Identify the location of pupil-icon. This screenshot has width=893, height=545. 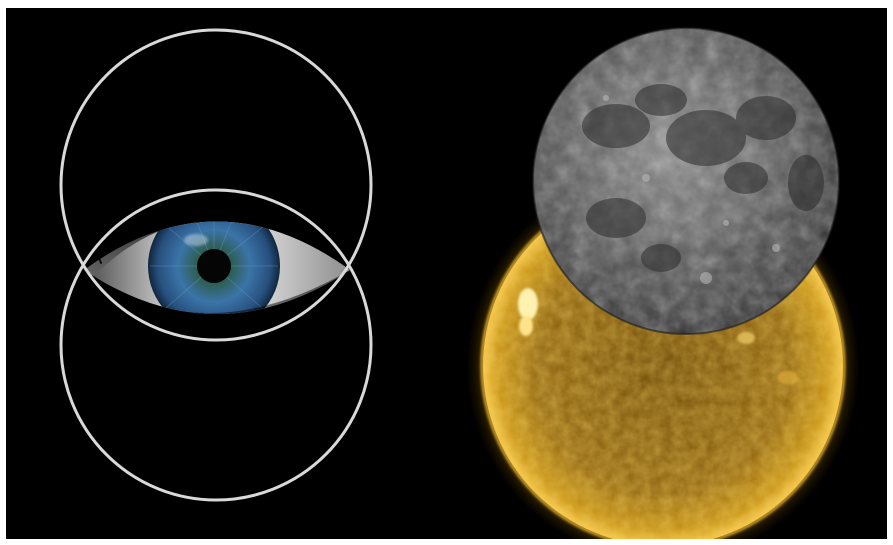
(214, 266).